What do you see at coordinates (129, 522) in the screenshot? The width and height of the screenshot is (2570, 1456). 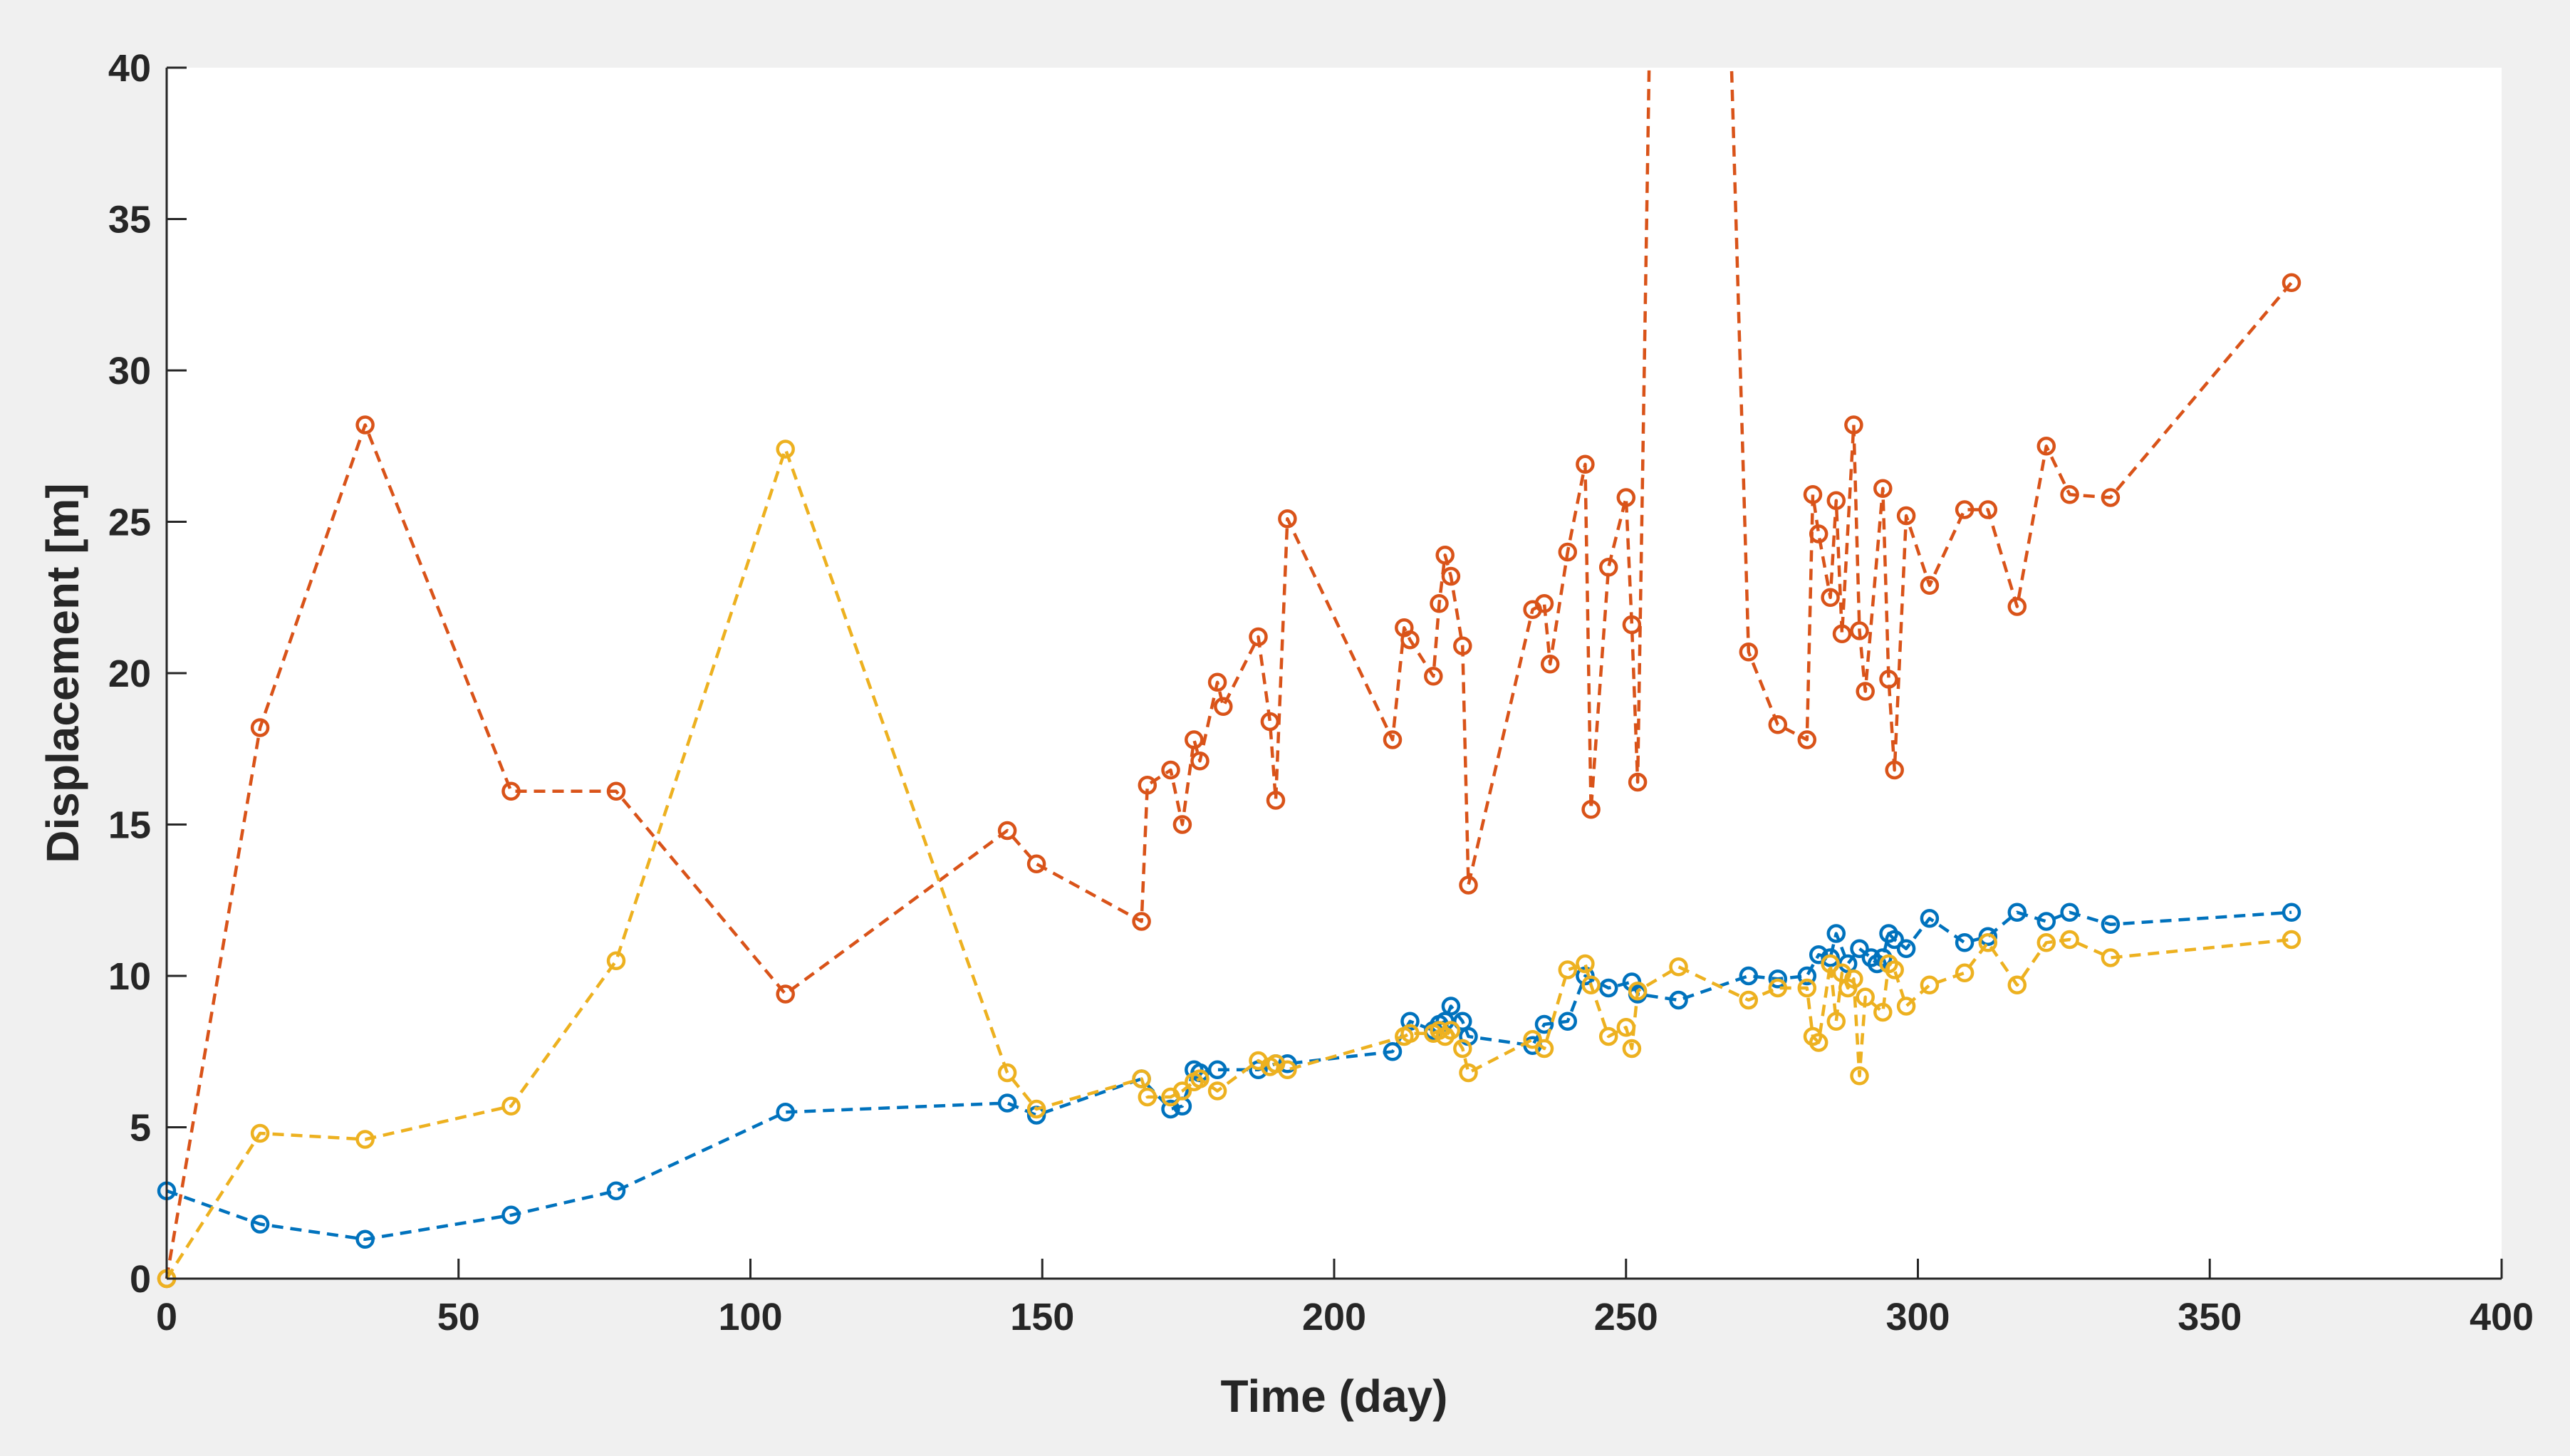 I see `y-tick-label: 25` at bounding box center [129, 522].